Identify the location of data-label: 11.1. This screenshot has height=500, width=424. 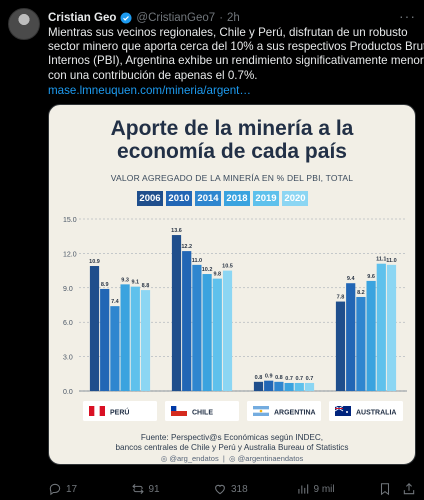
(381, 260).